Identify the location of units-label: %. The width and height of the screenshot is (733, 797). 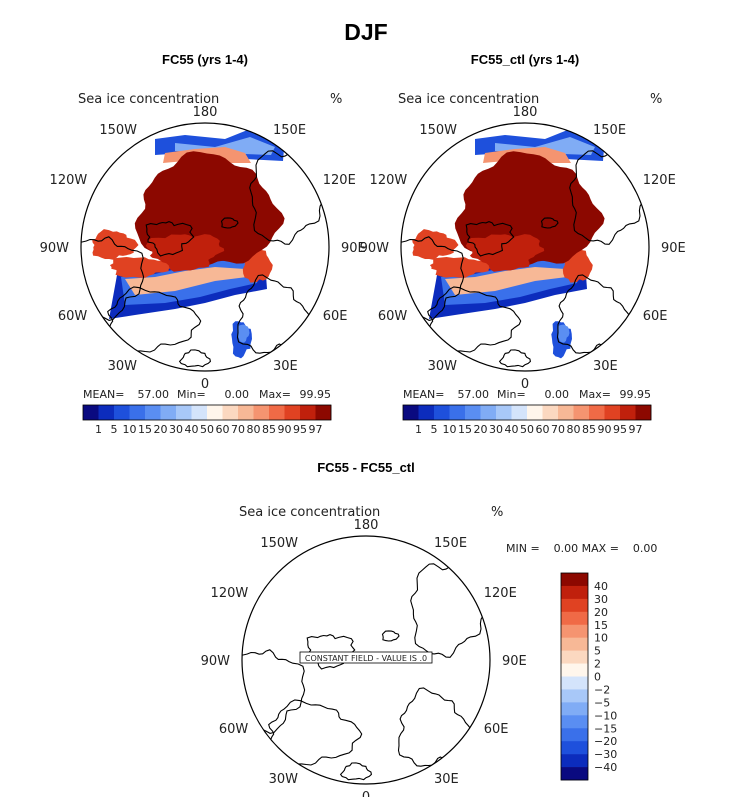
(656, 99).